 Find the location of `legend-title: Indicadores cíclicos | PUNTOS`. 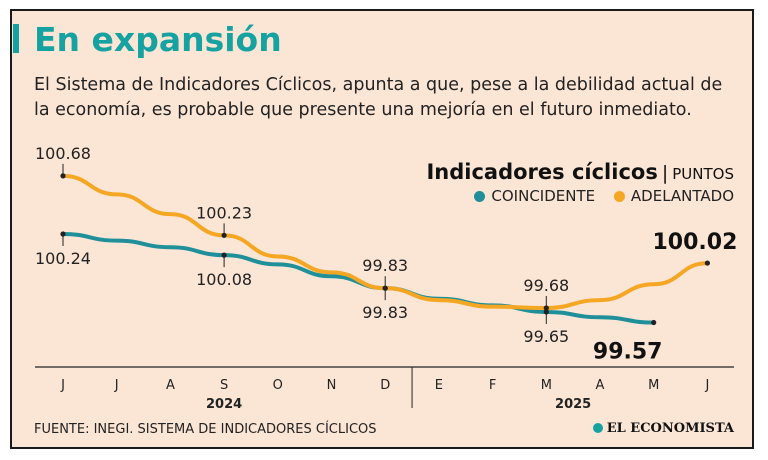

legend-title: Indicadores cíclicos | PUNTOS is located at coordinates (580, 172).